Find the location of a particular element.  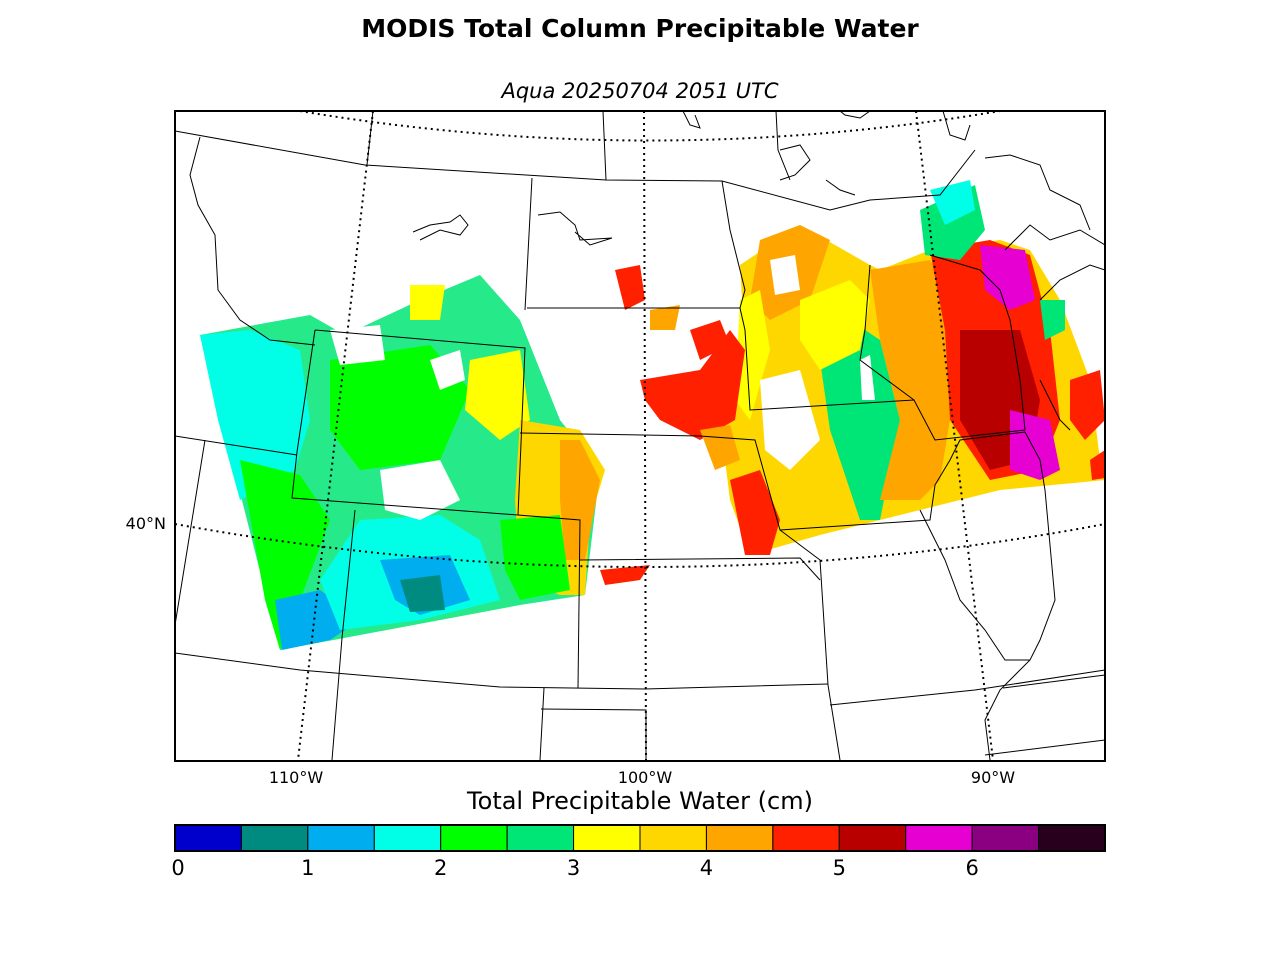

colorbar-tick-label: 4 is located at coordinates (706, 868).